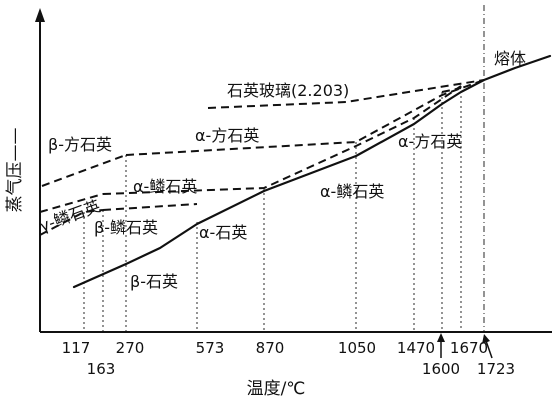 This screenshot has width=552, height=403. What do you see at coordinates (430, 141) in the screenshot?
I see `label-alpha-cristobalite-right: α-方石英` at bounding box center [430, 141].